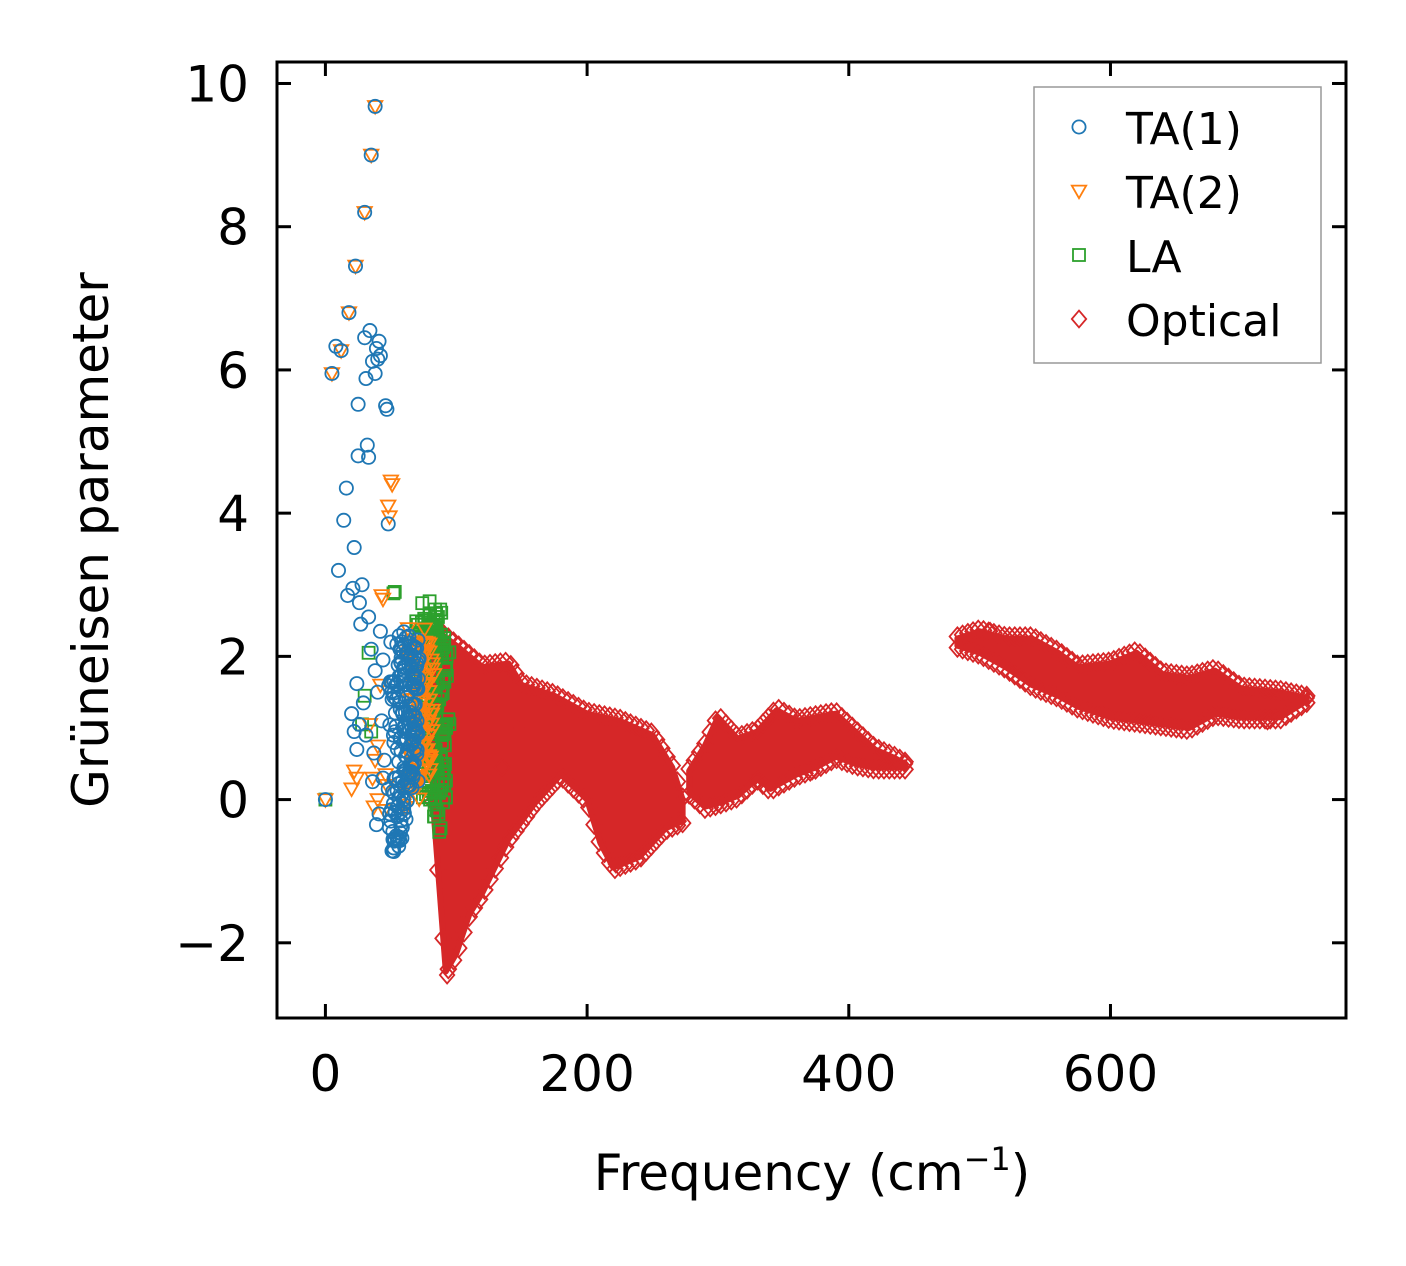 This screenshot has width=1406, height=1266. I want to click on legend-label-ta-1: TA(1), so click(1183, 129).